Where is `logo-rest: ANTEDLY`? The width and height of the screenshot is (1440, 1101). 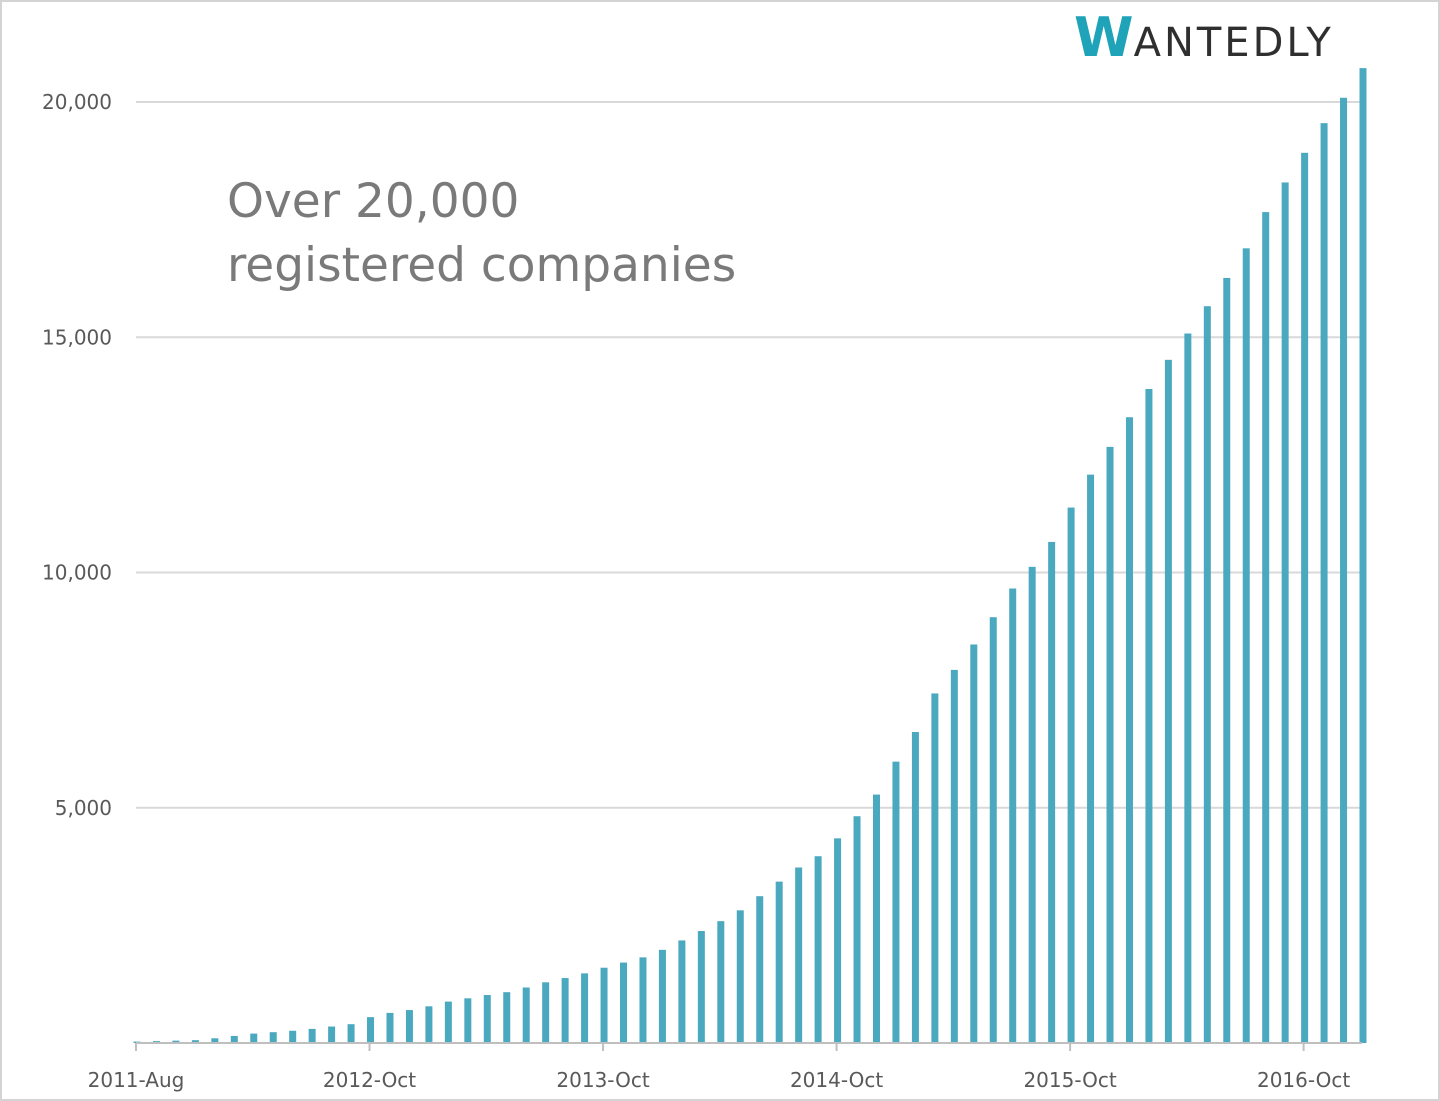
logo-rest: ANTEDLY is located at coordinates (1234, 43).